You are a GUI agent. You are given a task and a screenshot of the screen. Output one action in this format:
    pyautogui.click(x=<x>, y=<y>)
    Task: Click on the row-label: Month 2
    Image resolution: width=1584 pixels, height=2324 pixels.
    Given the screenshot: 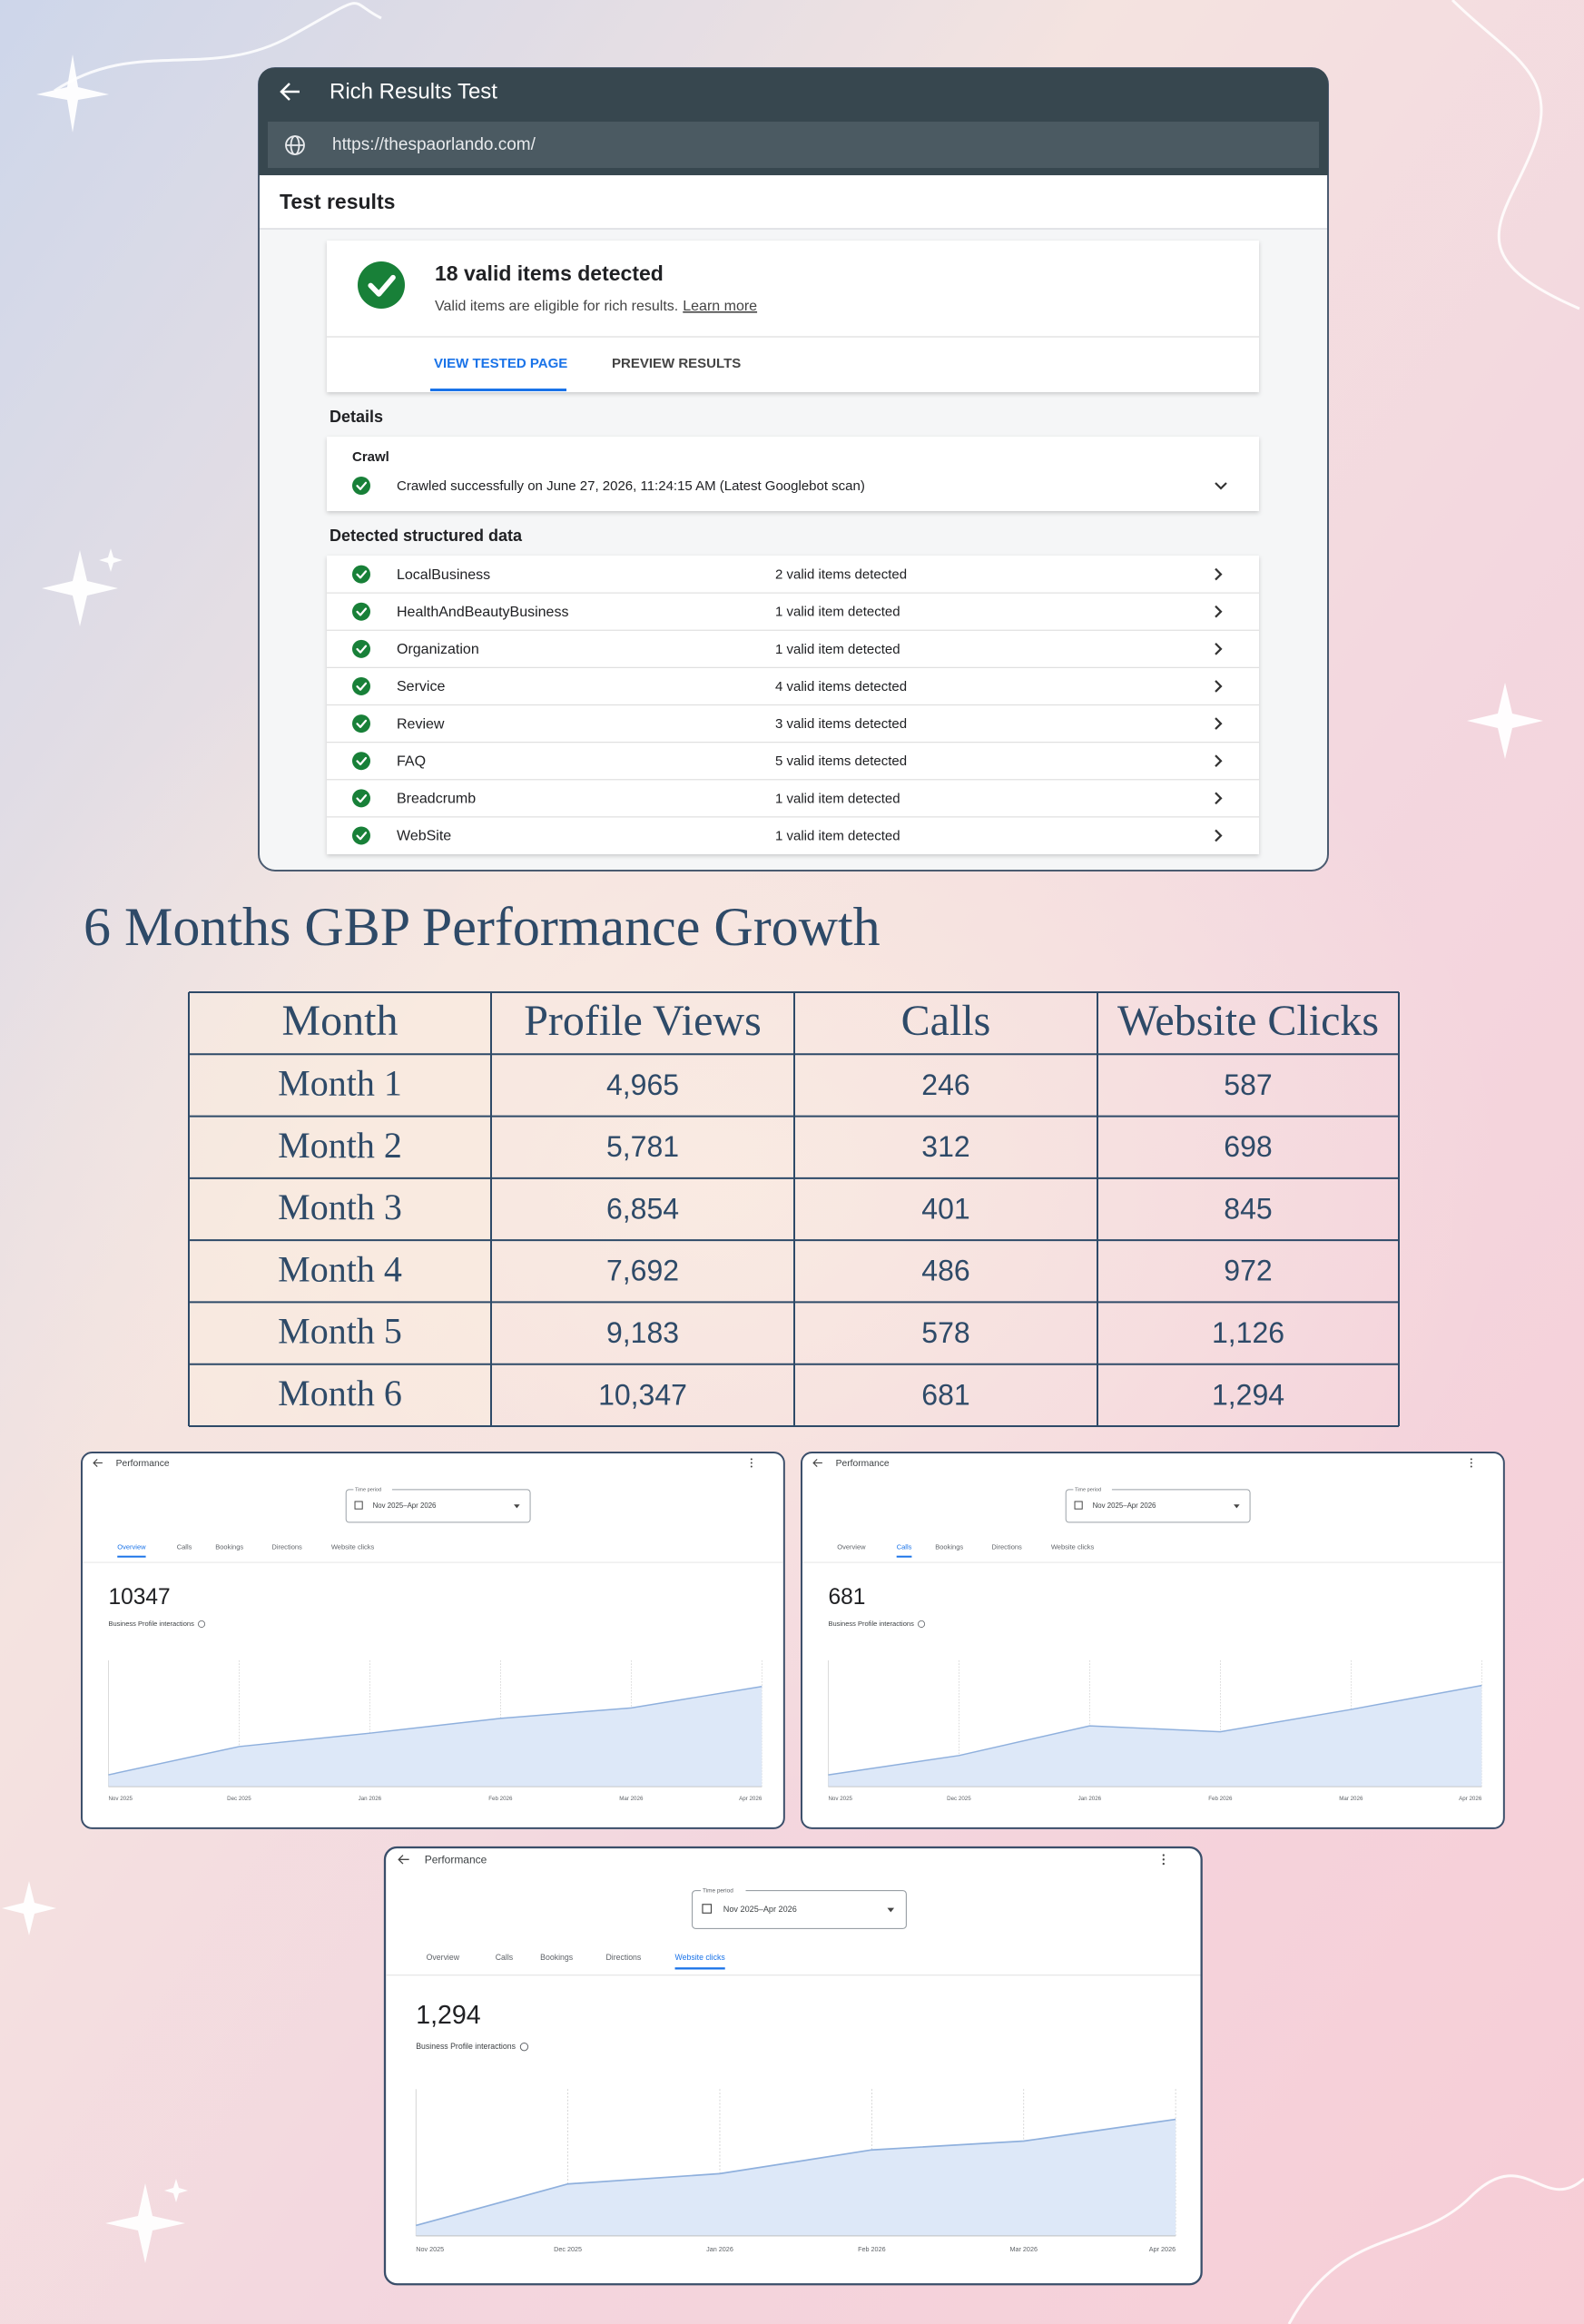 What is the action you would take?
    pyautogui.click(x=340, y=1145)
    